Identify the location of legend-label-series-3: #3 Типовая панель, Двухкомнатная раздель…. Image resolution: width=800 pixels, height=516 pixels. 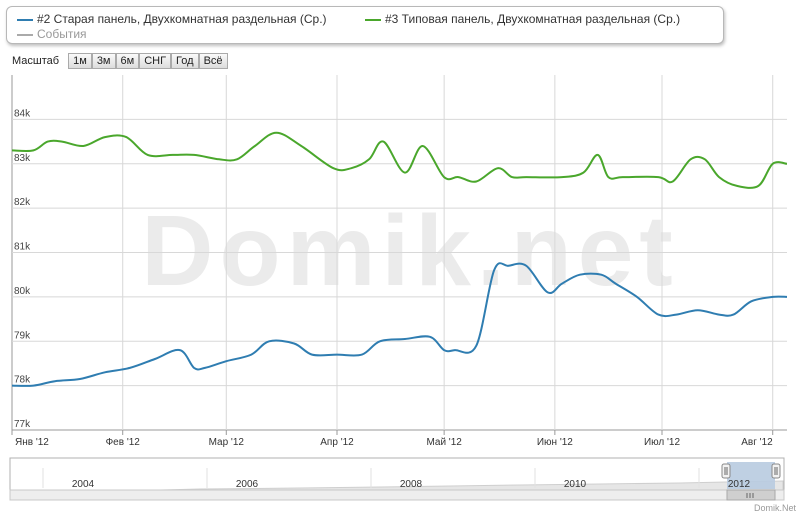
(533, 19).